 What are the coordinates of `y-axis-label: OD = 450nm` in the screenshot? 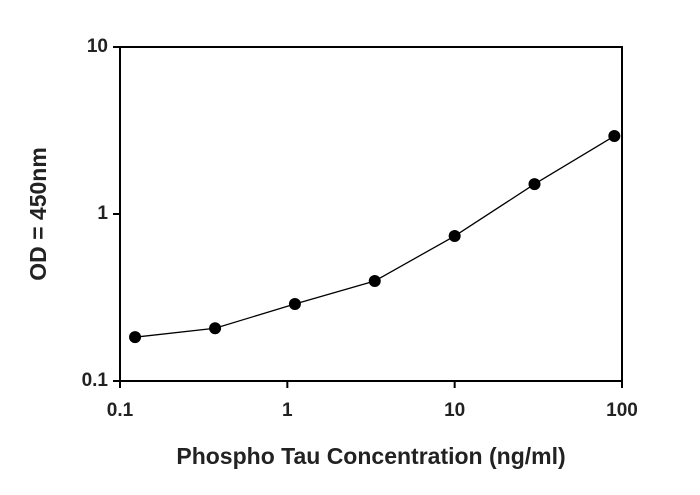 It's located at (38, 214).